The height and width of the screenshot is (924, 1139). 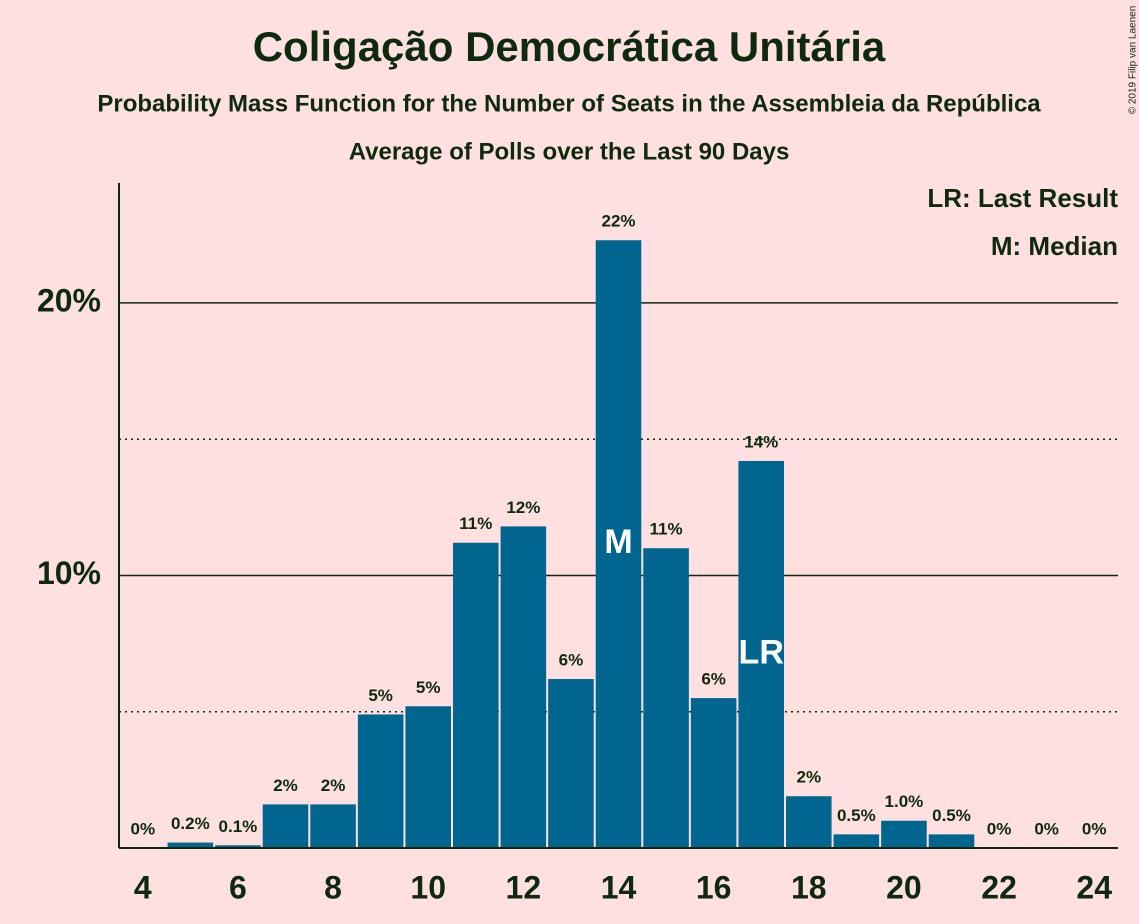 I want to click on legend-median: M: Median, so click(x=1054, y=246).